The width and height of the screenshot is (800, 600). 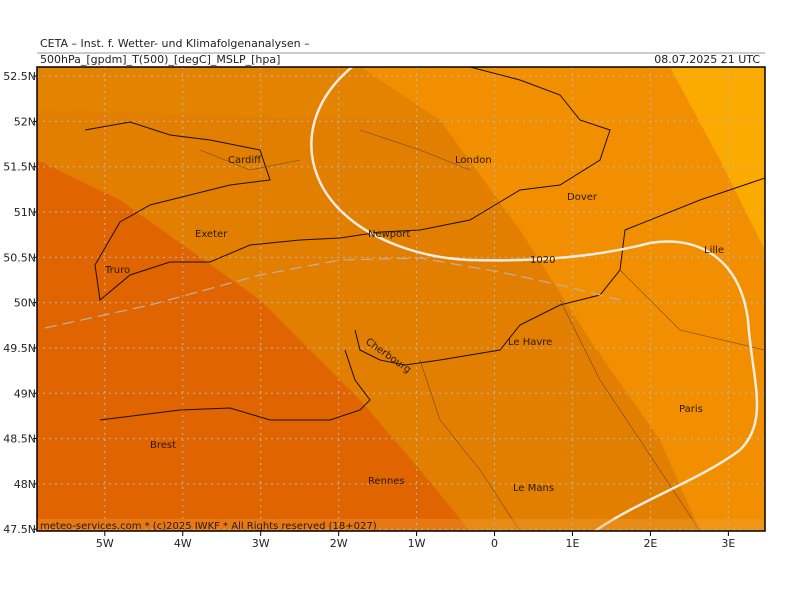 What do you see at coordinates (19, 257) in the screenshot?
I see `lat-tick-label: 50.5N` at bounding box center [19, 257].